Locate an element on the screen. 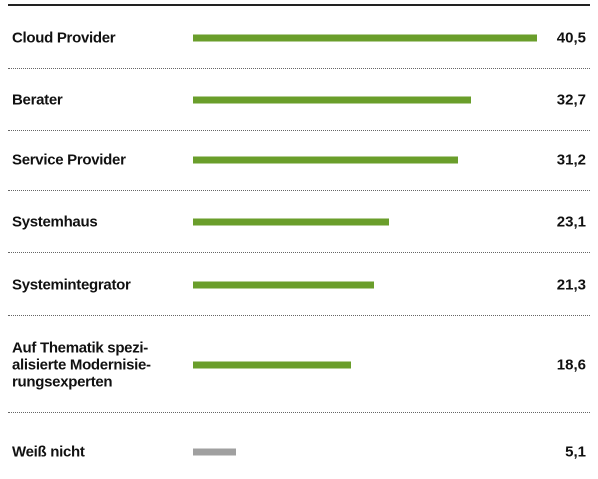 The image size is (598, 479). category-label: Cloud Provider is located at coordinates (64, 38).